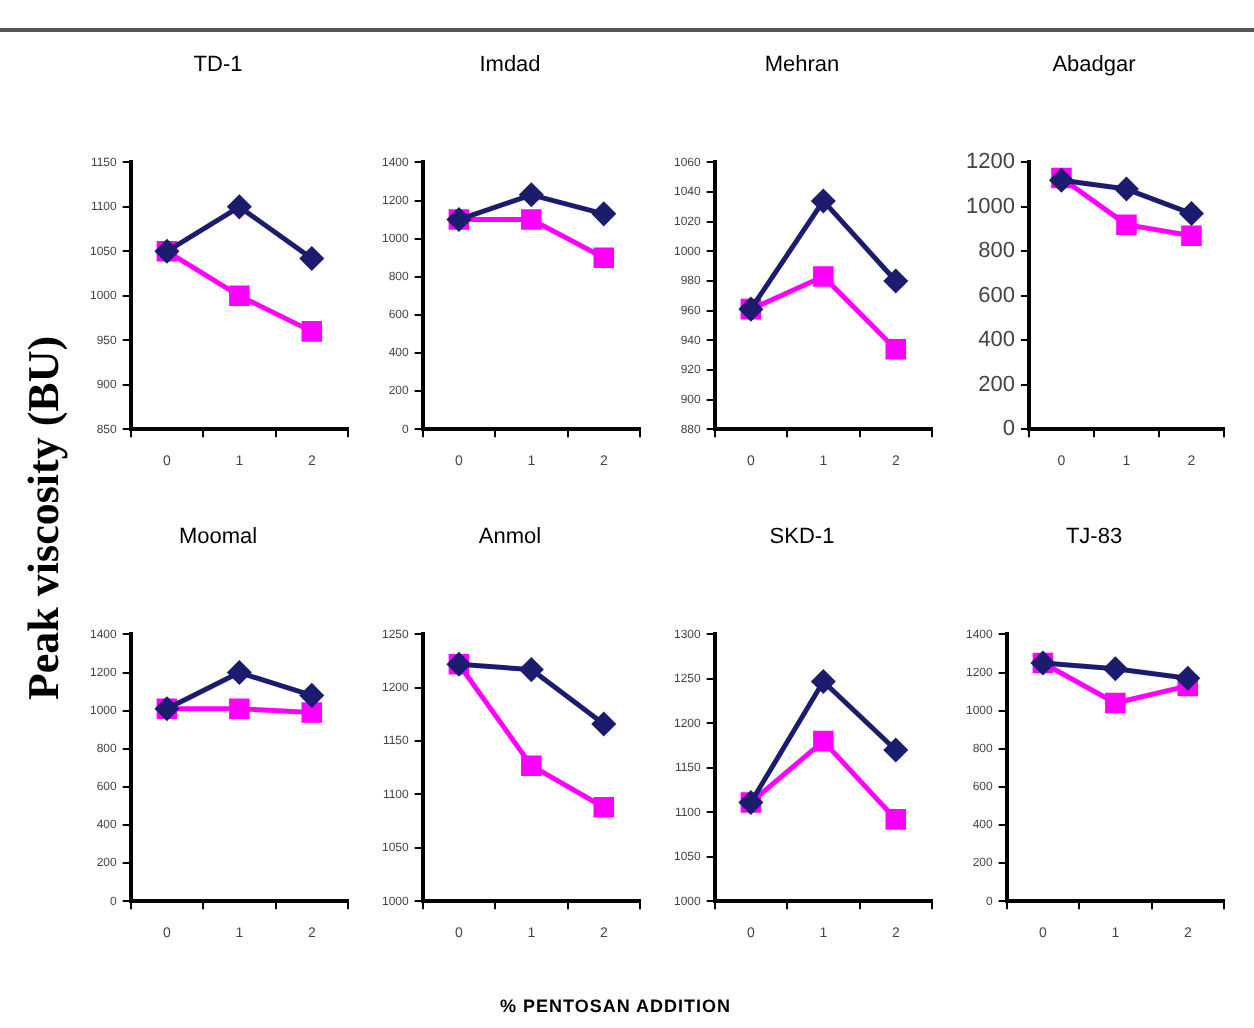 The image size is (1254, 1028). I want to click on chart-title: TJ-83, so click(1094, 537).